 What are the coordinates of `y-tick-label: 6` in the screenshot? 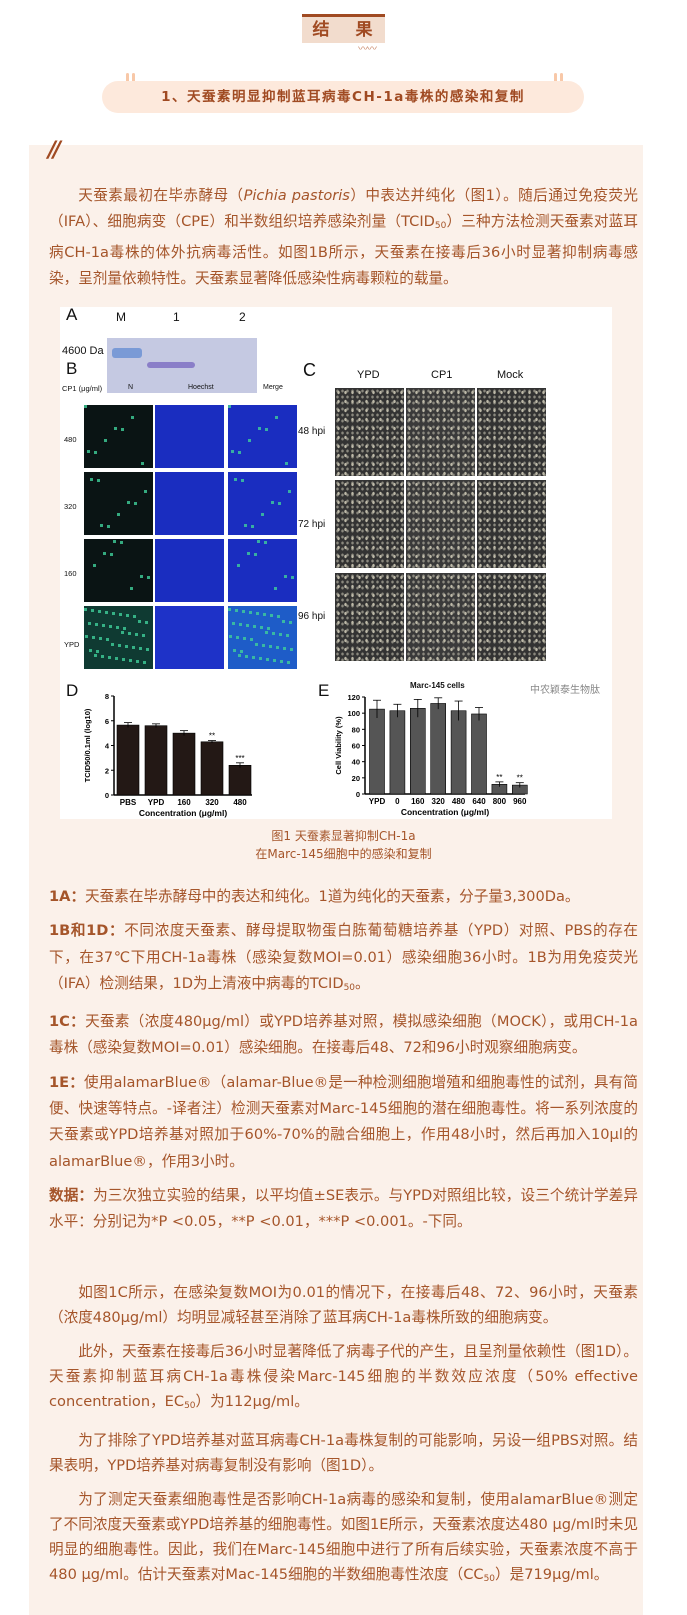 It's located at (107, 721).